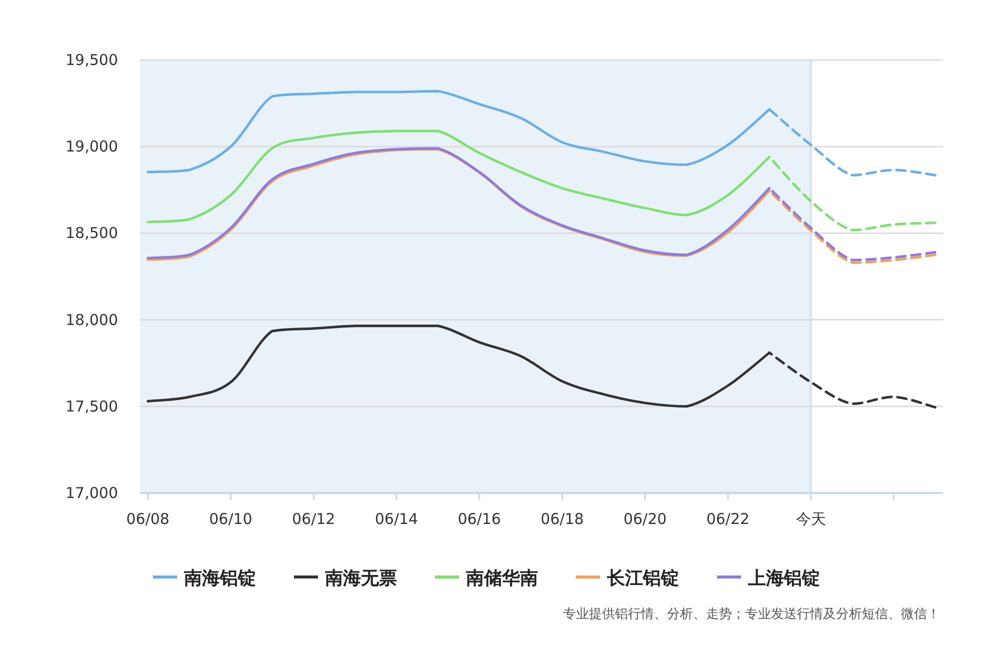  Describe the element at coordinates (148, 519) in the screenshot. I see `x-tick-label: 06/08` at that location.